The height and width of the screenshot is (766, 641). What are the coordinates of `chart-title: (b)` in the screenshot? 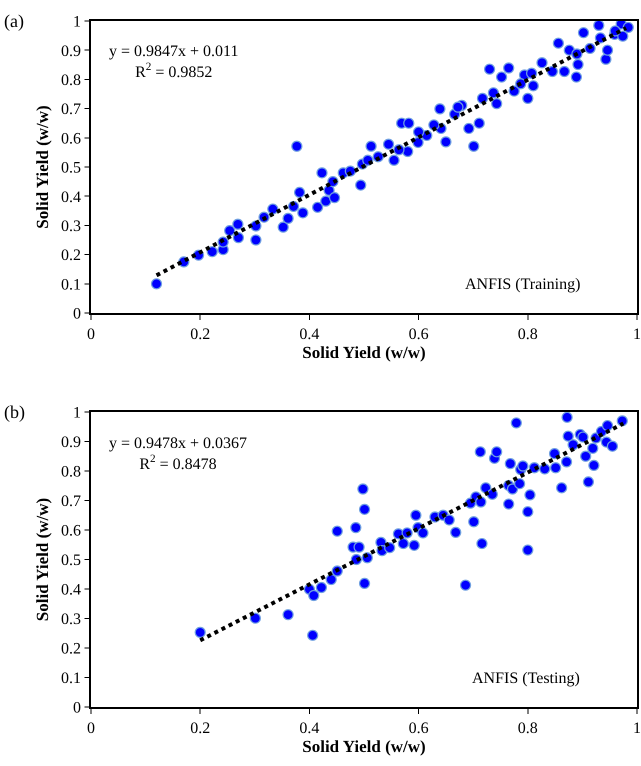 It's located at (14, 412).